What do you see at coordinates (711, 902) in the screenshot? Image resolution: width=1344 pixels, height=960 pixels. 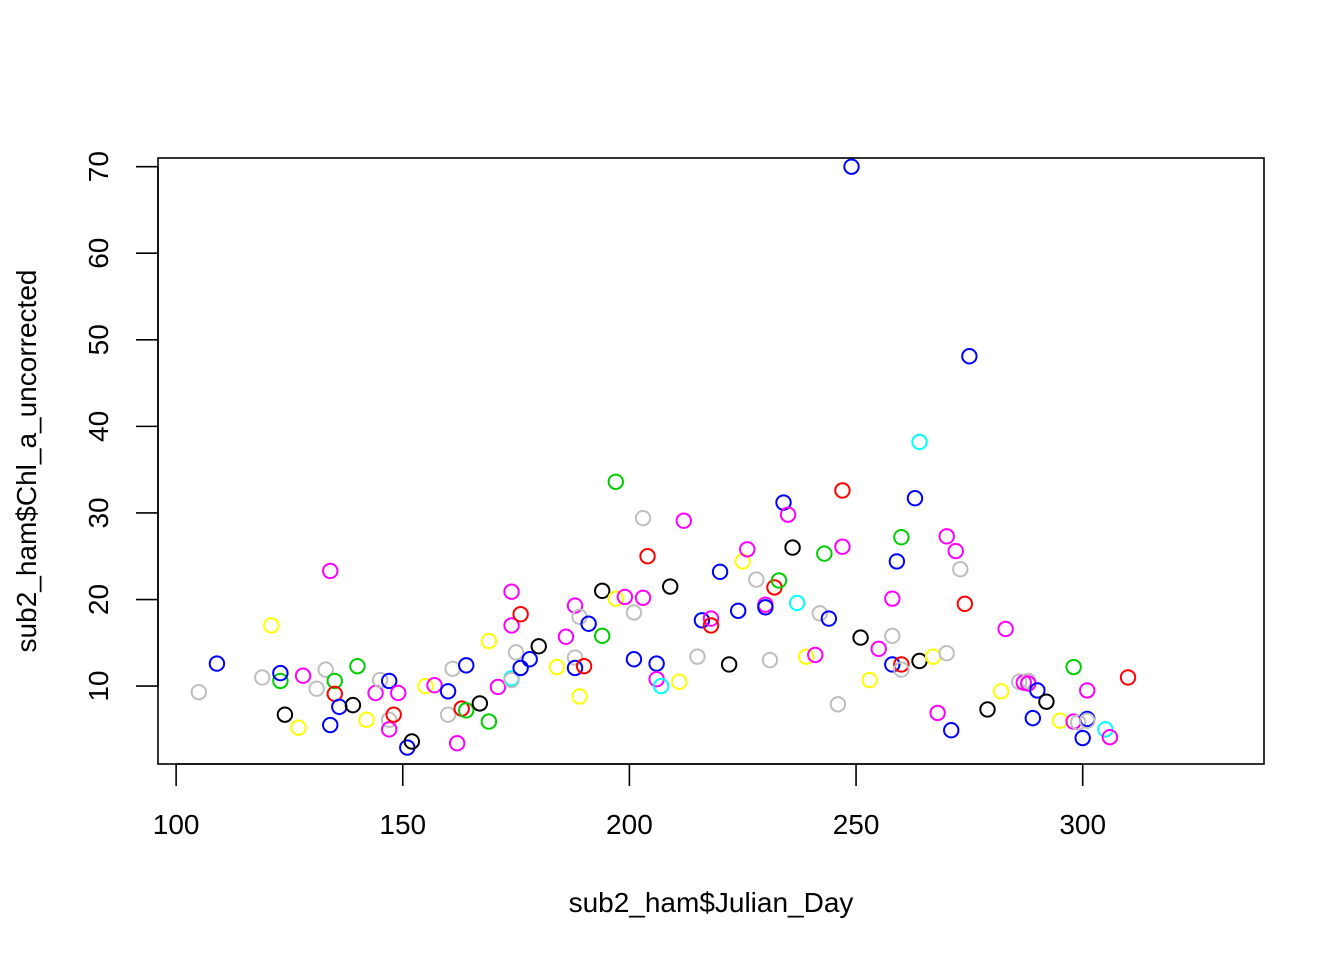 I see `x-axis-label: sub2_ham$Julian_Day` at bounding box center [711, 902].